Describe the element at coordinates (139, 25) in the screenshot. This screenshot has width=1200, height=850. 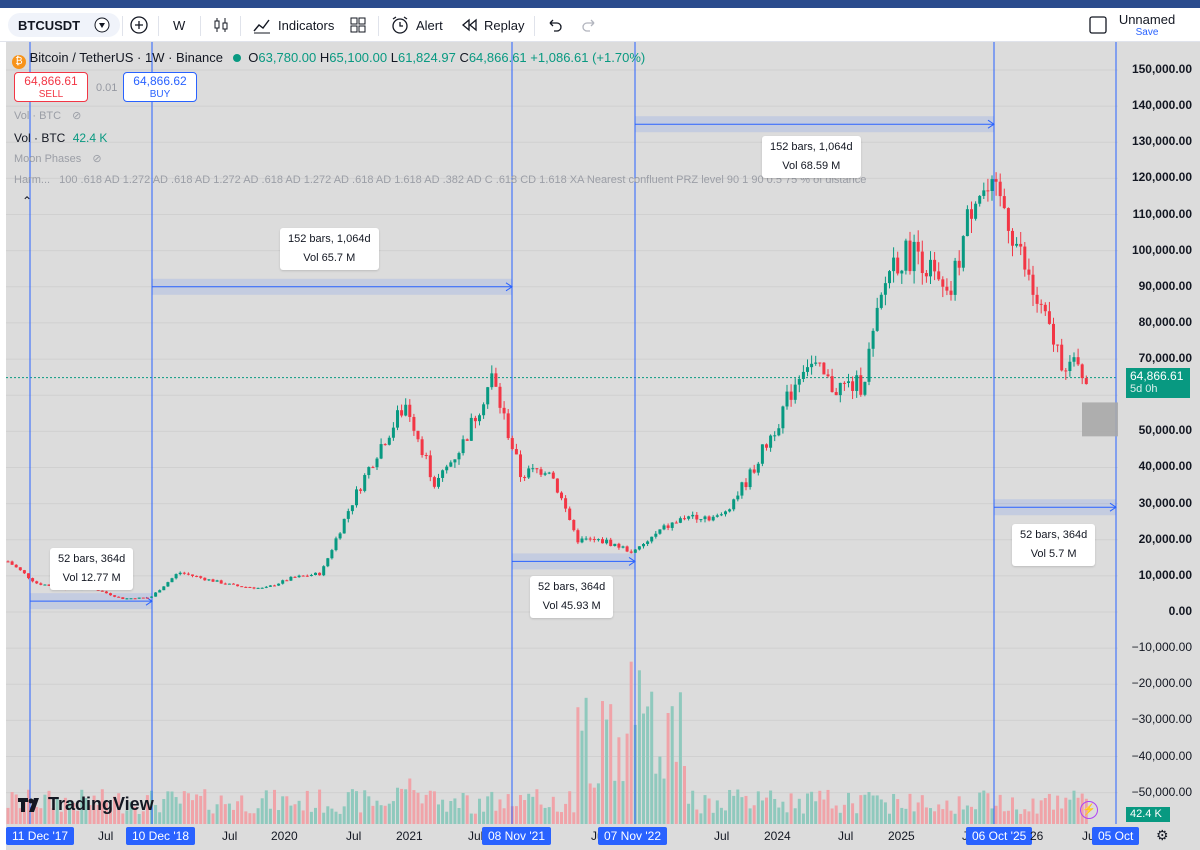
I see `add-symbol-button` at that location.